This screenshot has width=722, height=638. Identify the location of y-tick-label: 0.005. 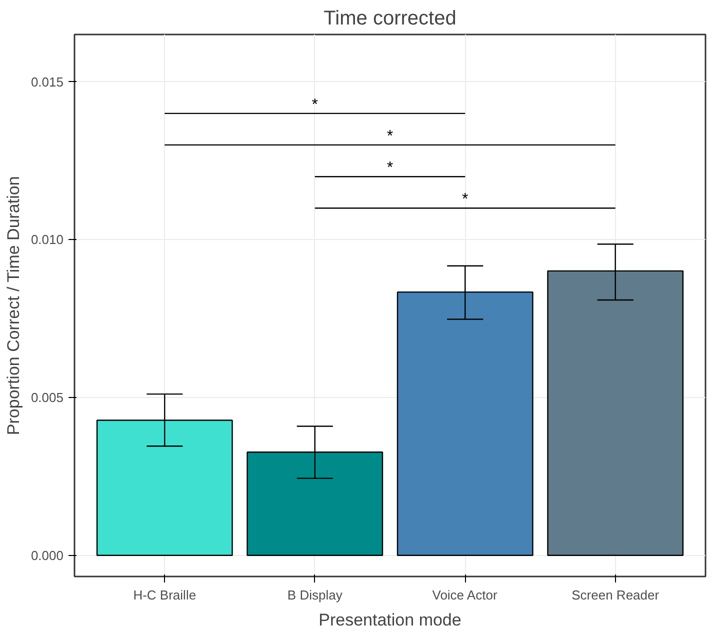
(47, 398).